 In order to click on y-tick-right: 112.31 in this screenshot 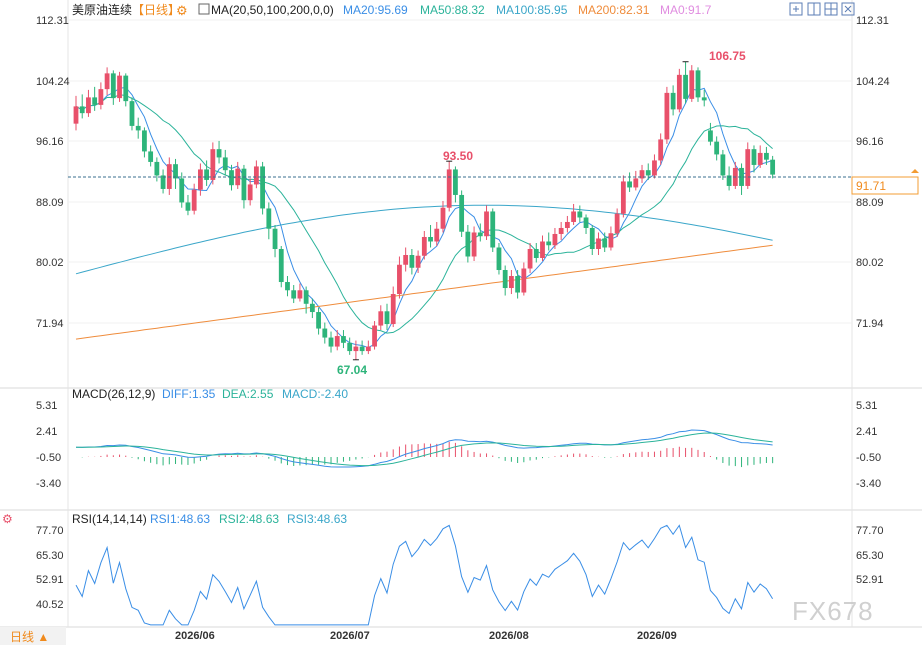, I will do `click(872, 21)`.